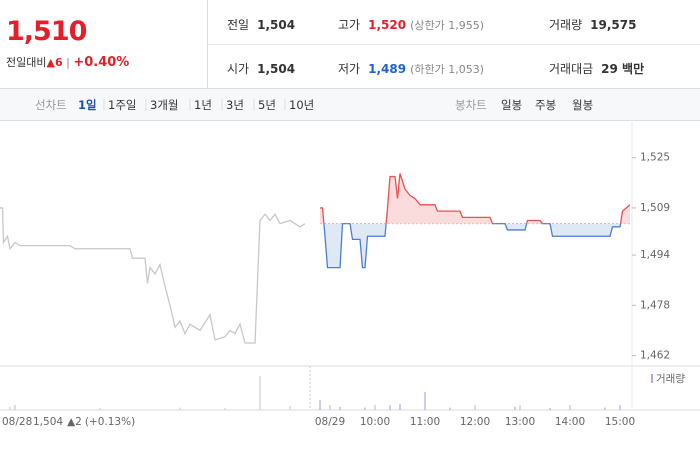 The image size is (700, 450). What do you see at coordinates (425, 422) in the screenshot?
I see `x-tick-label: 11:00` at bounding box center [425, 422].